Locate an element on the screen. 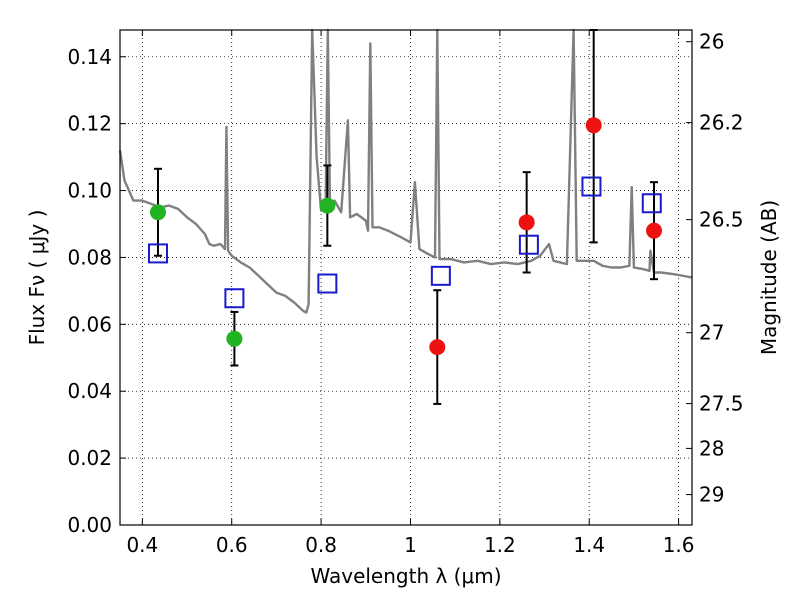 Image resolution: width=800 pixels, height=600 pixels. y-tick-label: 0.08 is located at coordinates (89, 257).